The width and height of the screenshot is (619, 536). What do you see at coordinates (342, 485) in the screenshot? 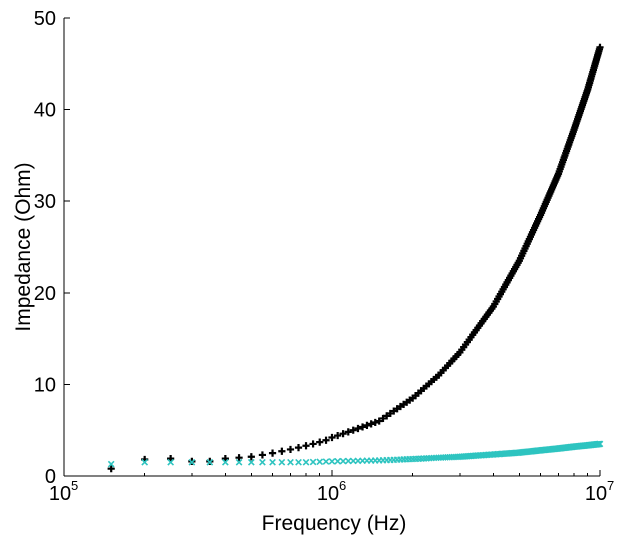
I see `x-tick-exponent: 6` at bounding box center [342, 485].